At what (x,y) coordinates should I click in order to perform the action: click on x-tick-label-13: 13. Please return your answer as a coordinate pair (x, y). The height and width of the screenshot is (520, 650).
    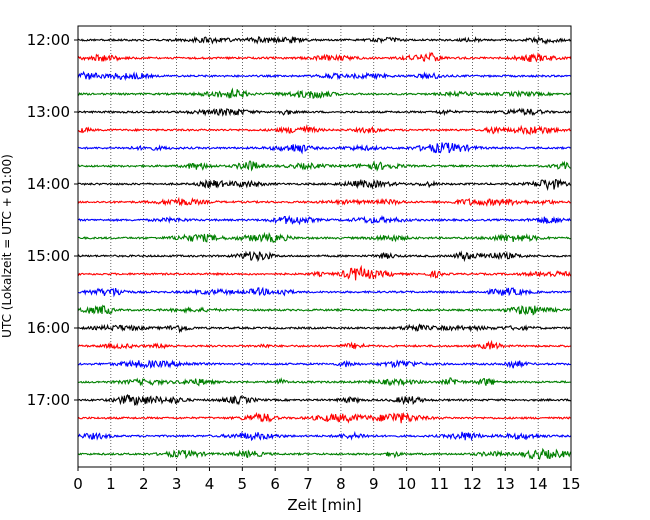
    Looking at the image, I should click on (505, 484).